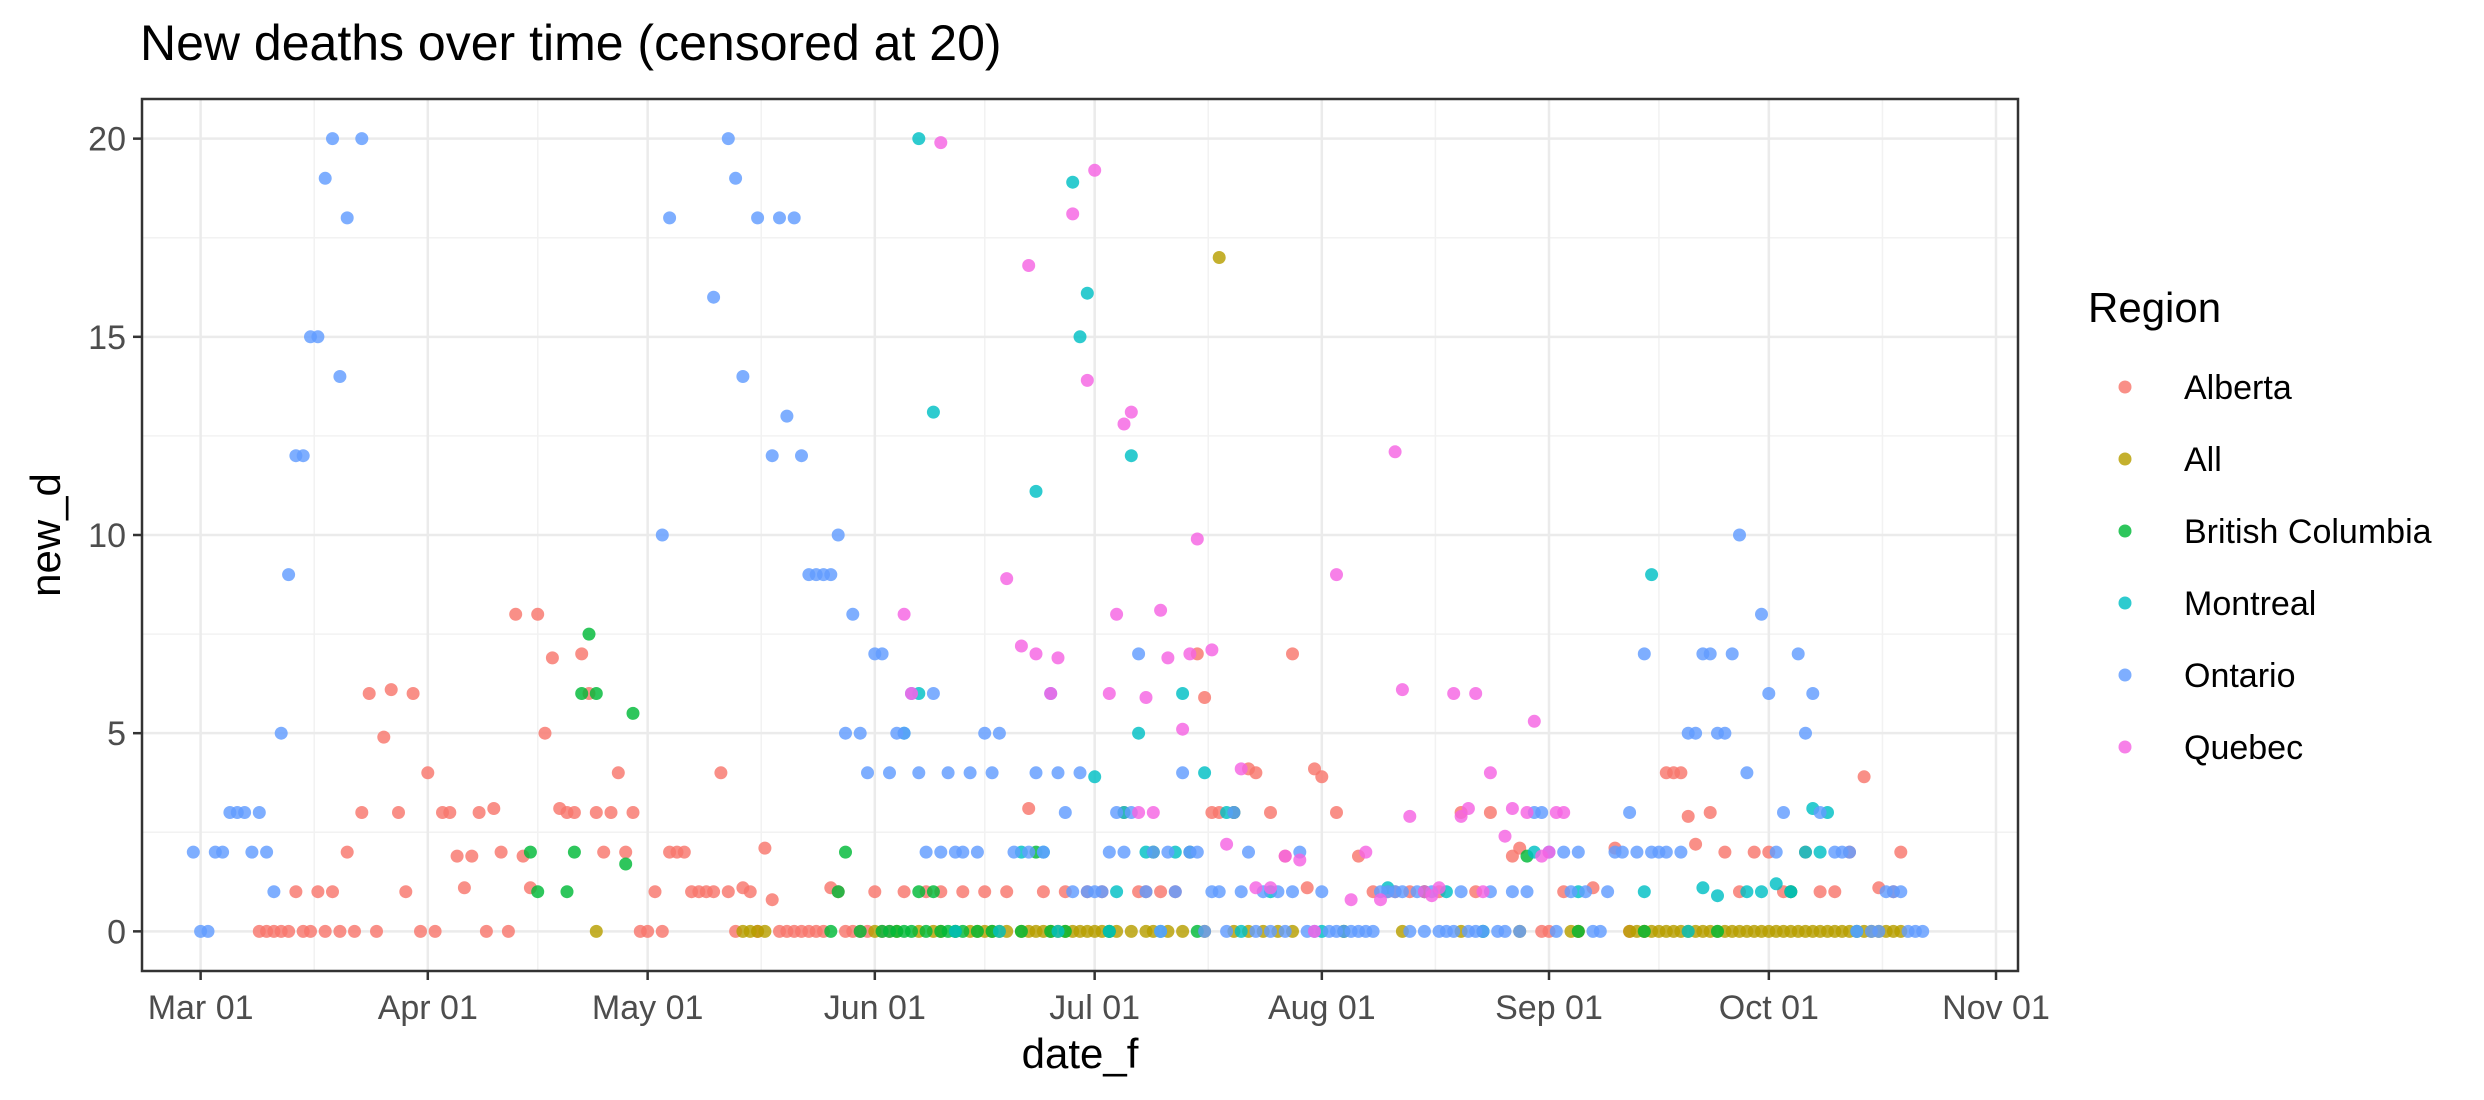 This screenshot has height=1100, width=2484. What do you see at coordinates (1996, 1008) in the screenshot?
I see `x-tick-label: Nov 01` at bounding box center [1996, 1008].